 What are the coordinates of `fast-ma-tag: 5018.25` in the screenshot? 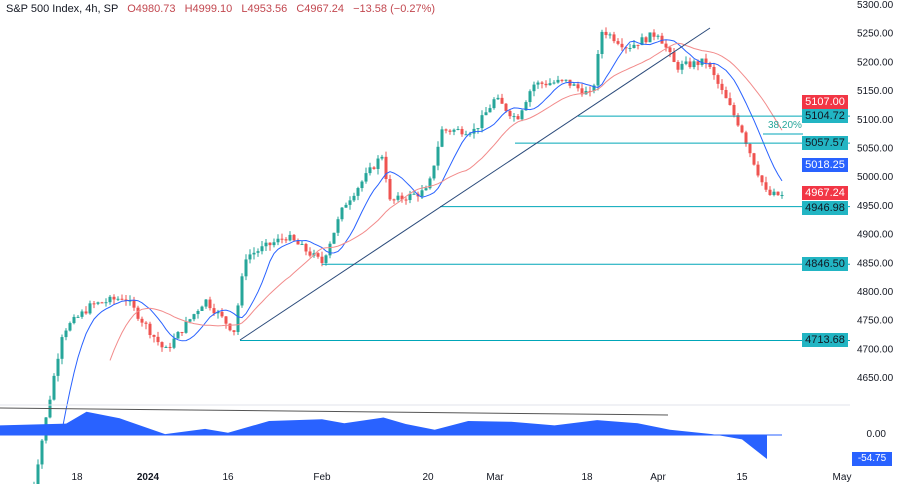 It's located at (825, 165).